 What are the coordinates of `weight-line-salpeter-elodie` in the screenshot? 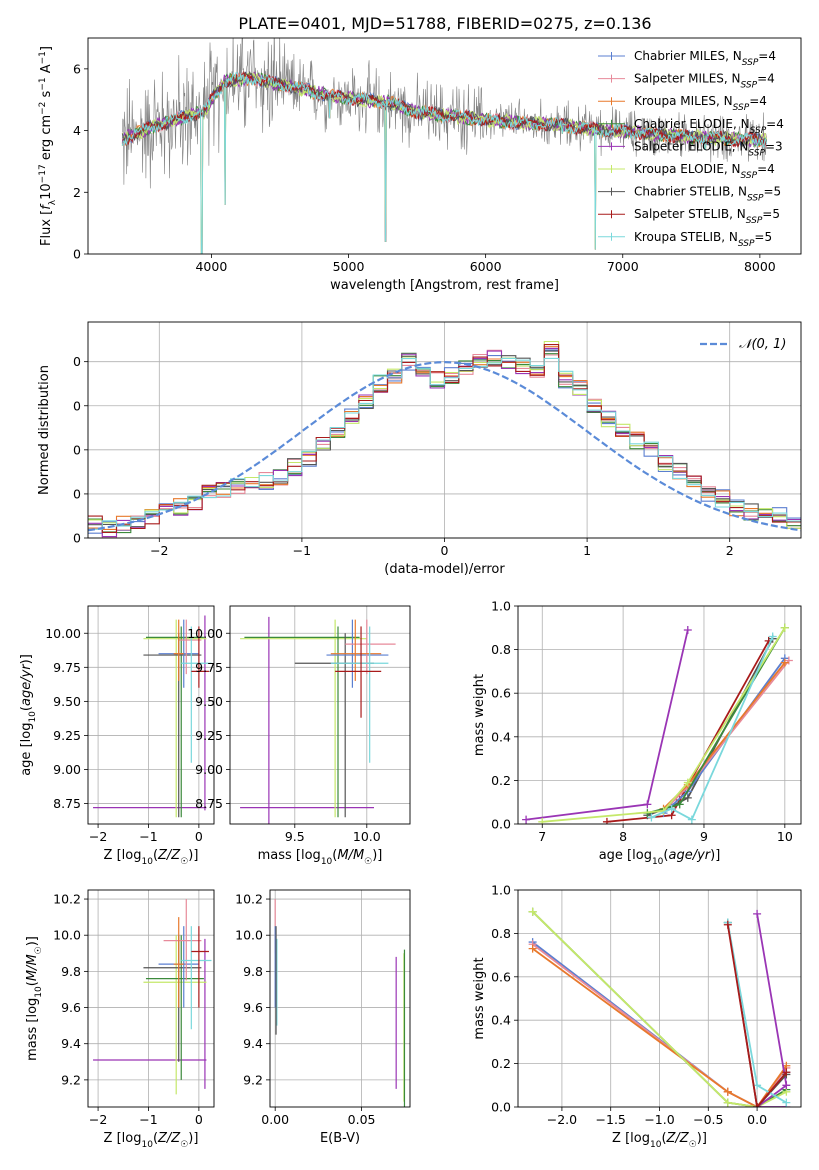 It's located at (771, 1010).